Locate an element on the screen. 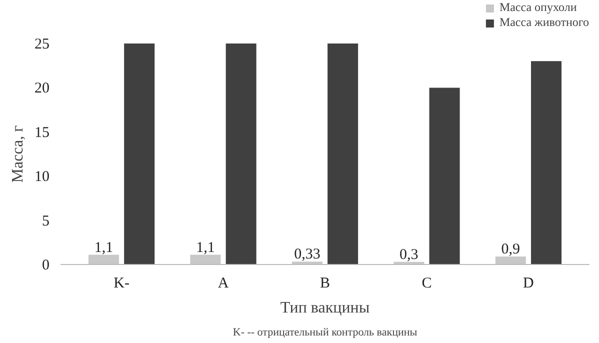 This screenshot has height=343, width=599. data-label: 0,9 is located at coordinates (510, 250).